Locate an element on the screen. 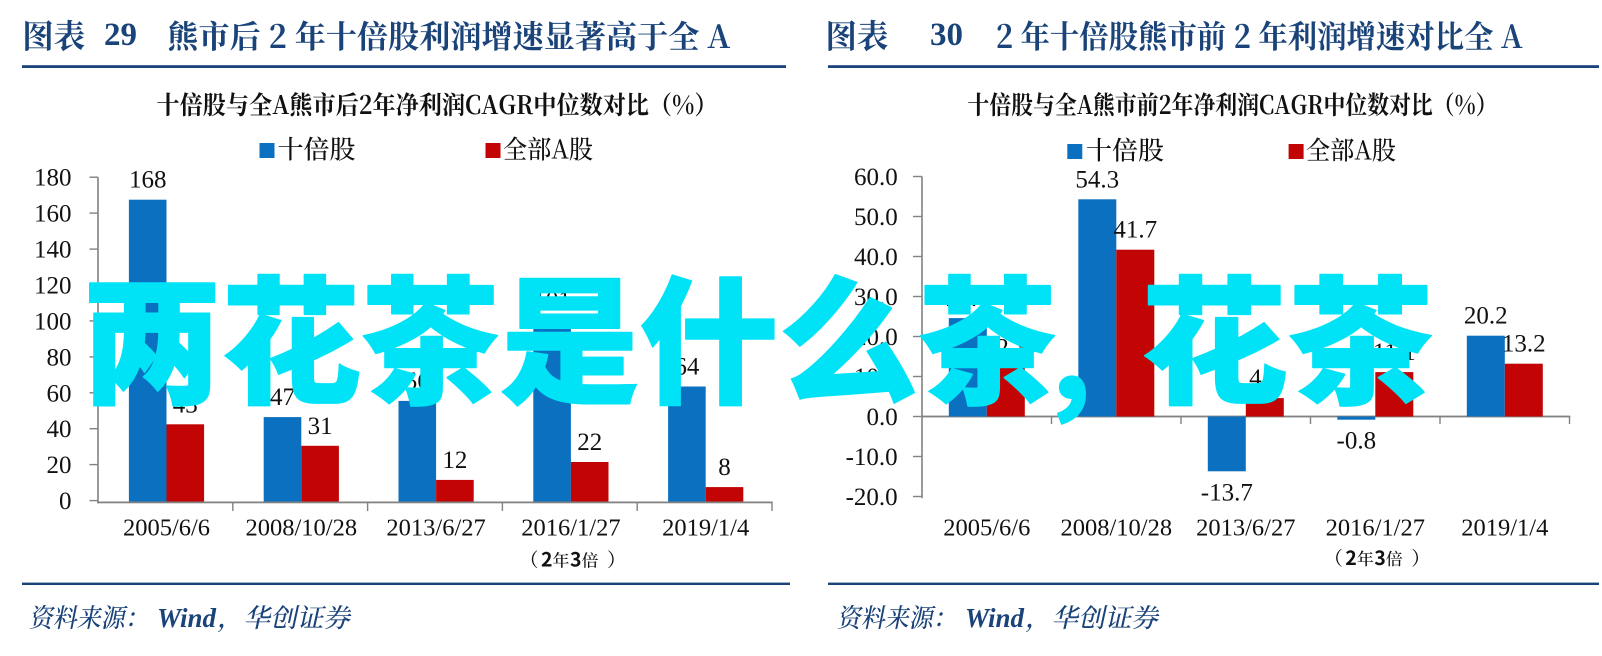 The width and height of the screenshot is (1602, 656). svg-text: 60.0 is located at coordinates (876, 177).